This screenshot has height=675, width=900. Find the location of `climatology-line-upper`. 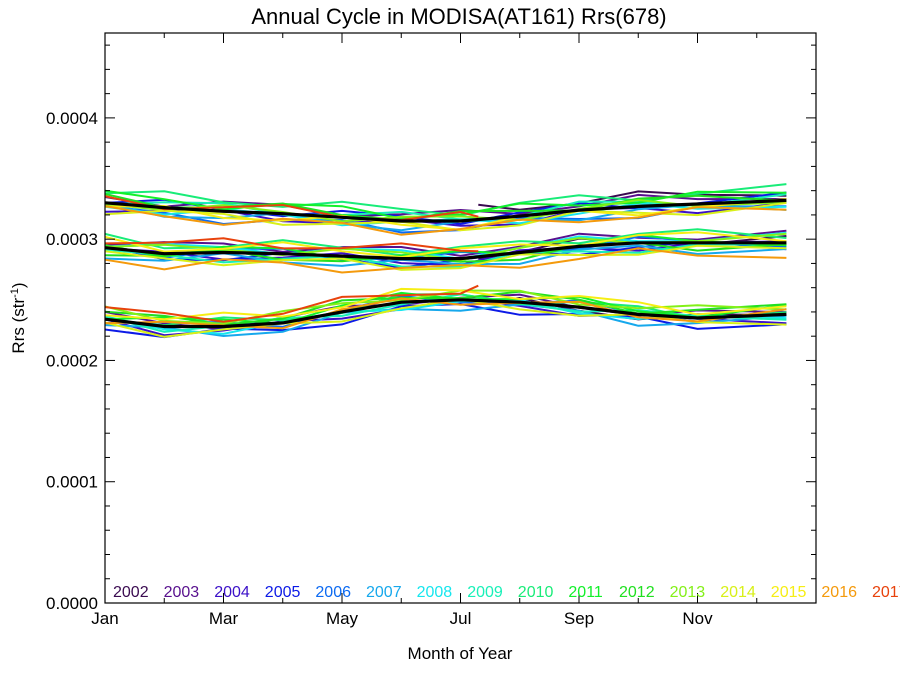

climatology-line-upper is located at coordinates (445, 210).